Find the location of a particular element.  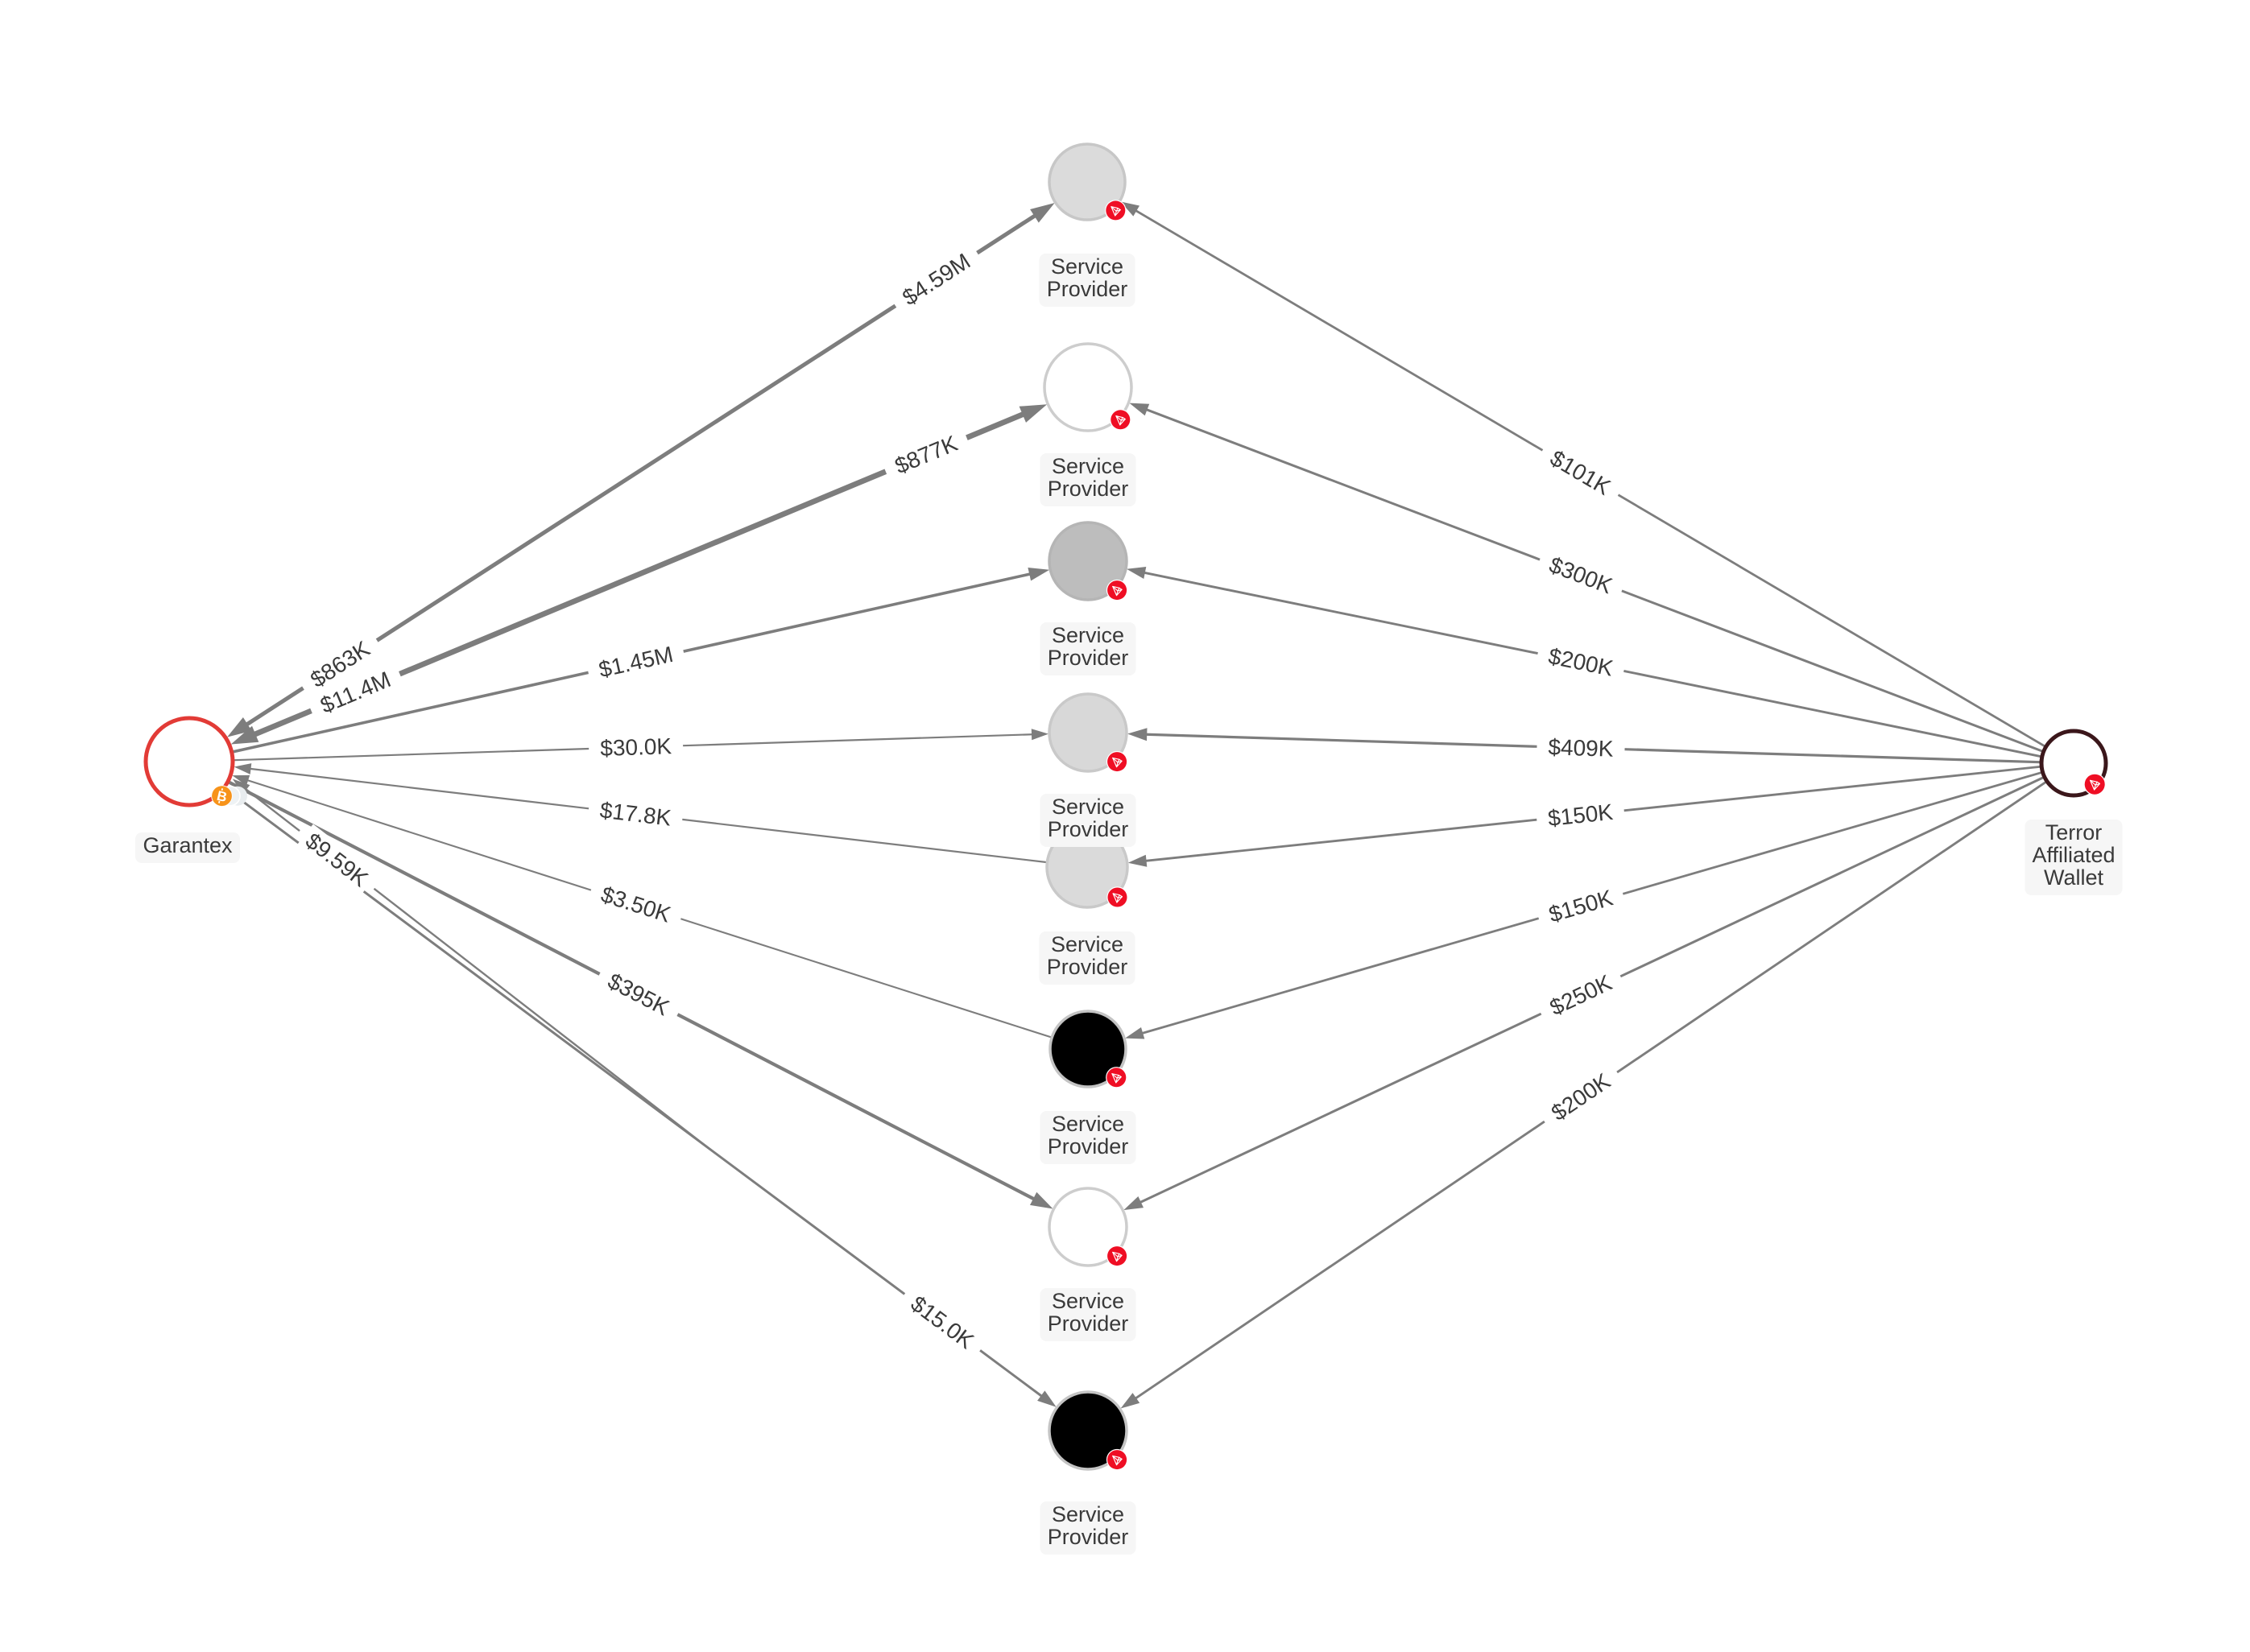

svg-text: Affiliated is located at coordinates (2074, 855).